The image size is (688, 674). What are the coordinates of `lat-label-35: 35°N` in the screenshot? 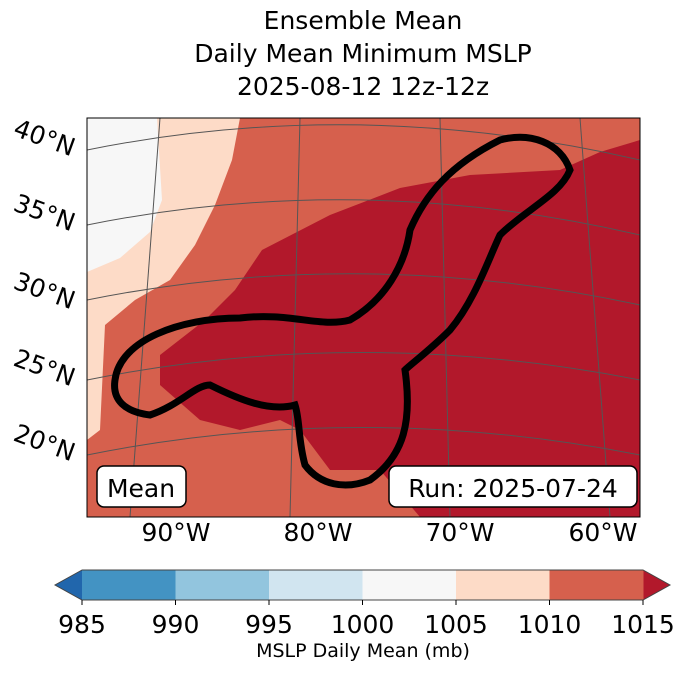 It's located at (44, 212).